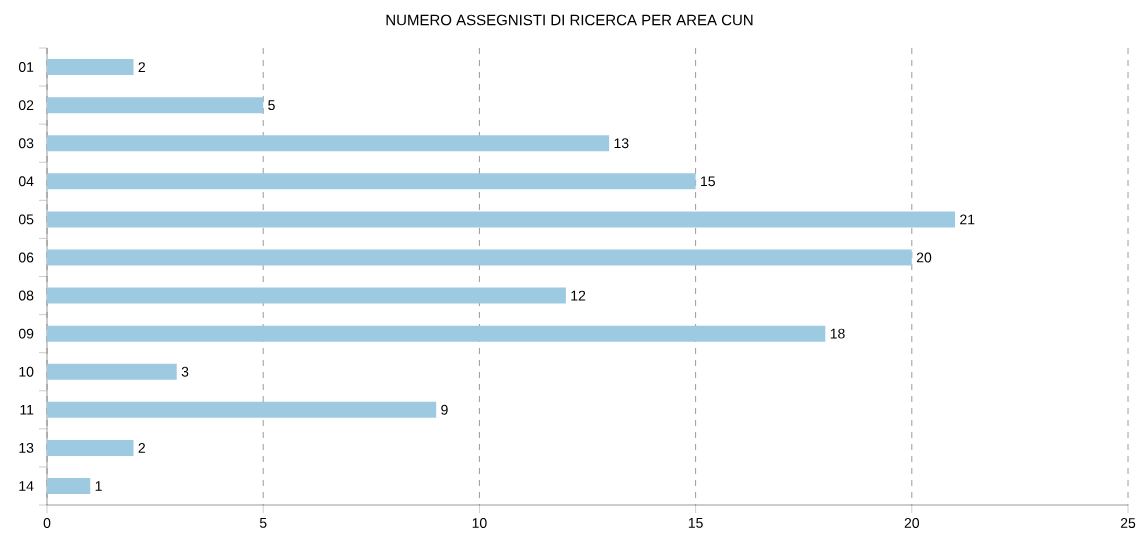 The image size is (1139, 543). What do you see at coordinates (26, 333) in the screenshot?
I see `y-tick-label: 09` at bounding box center [26, 333].